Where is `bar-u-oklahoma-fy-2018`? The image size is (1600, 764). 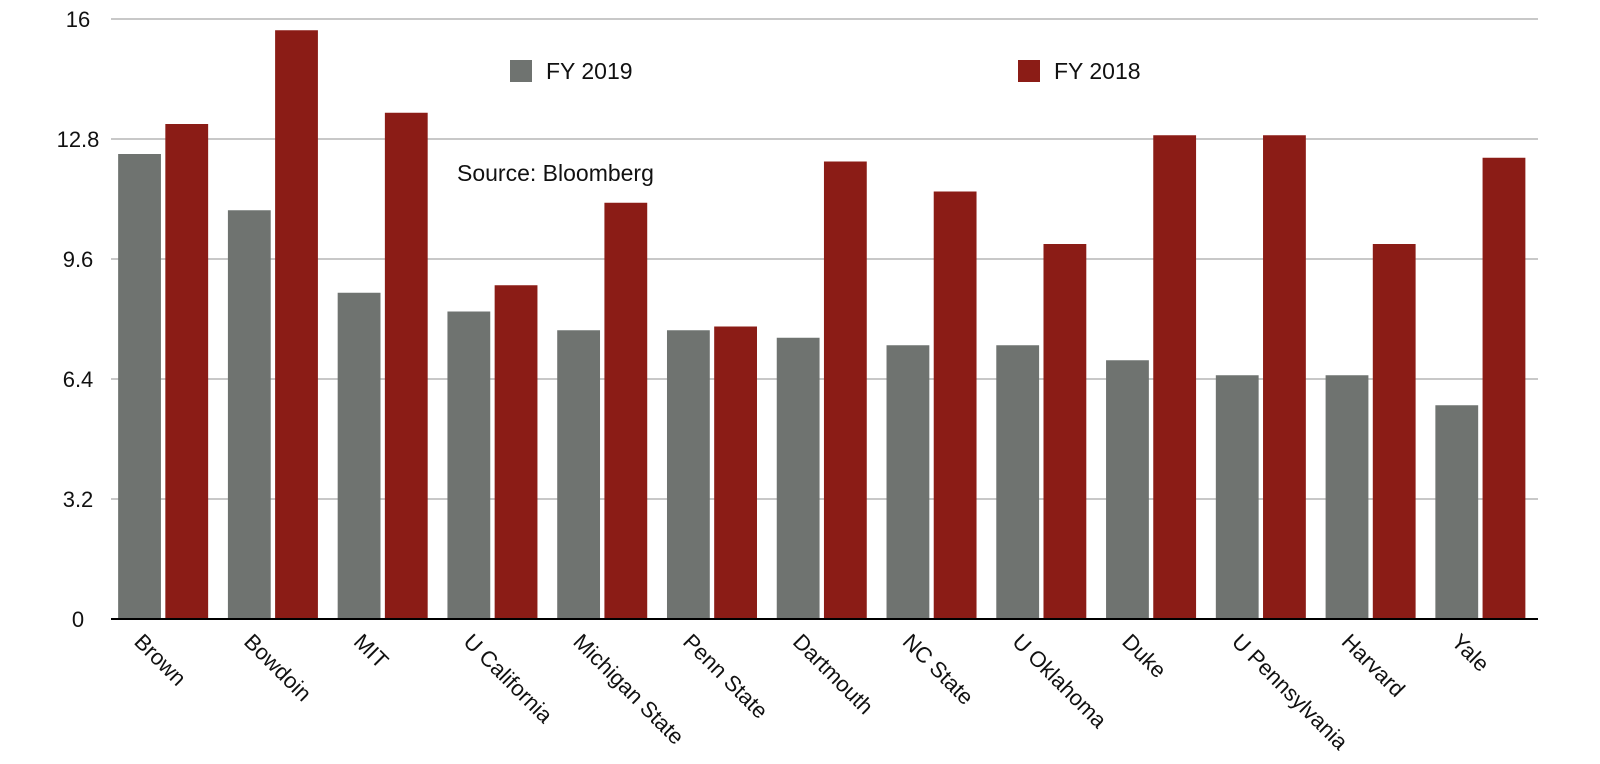 bar-u-oklahoma-fy-2018 is located at coordinates (1065, 431).